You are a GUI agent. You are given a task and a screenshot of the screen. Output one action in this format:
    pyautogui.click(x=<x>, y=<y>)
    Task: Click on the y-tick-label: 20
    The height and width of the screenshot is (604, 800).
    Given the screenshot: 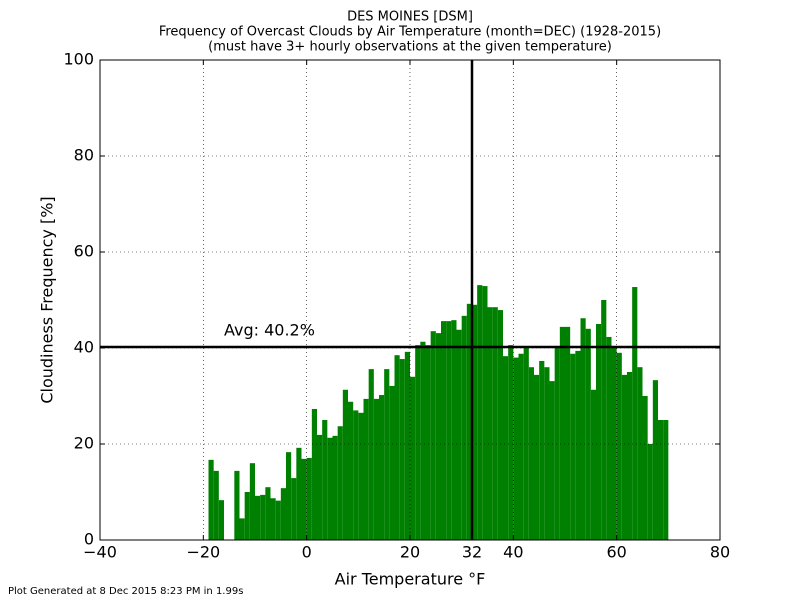 What is the action you would take?
    pyautogui.click(x=84, y=443)
    